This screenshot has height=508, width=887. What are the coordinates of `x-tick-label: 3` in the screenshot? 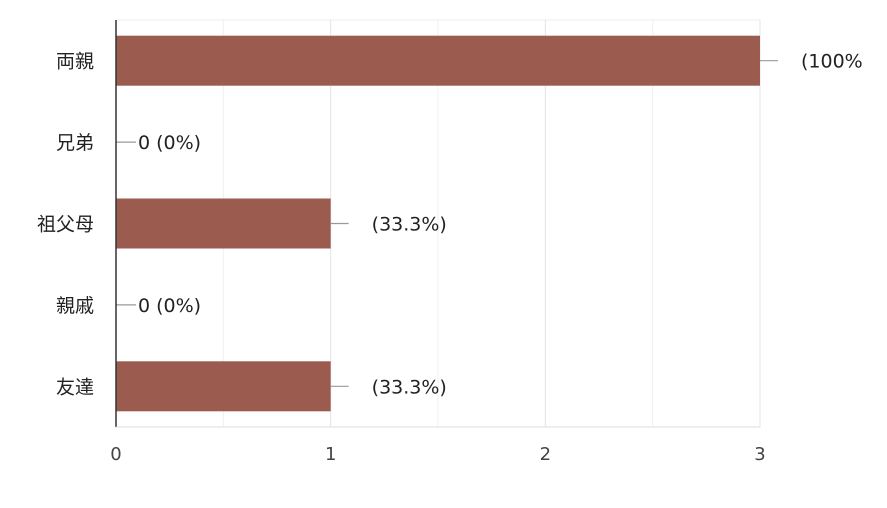 It's located at (759, 454).